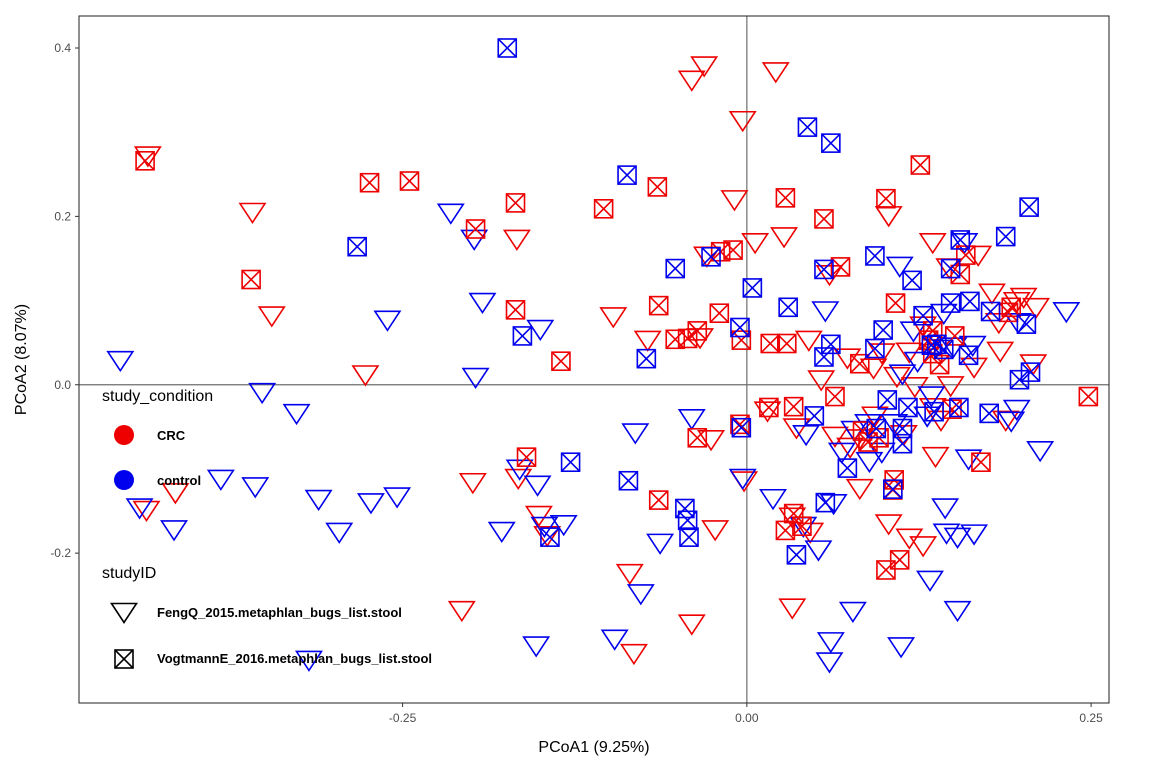  I want to click on x-axis-title: PCoA1 (9.25%), so click(593, 747).